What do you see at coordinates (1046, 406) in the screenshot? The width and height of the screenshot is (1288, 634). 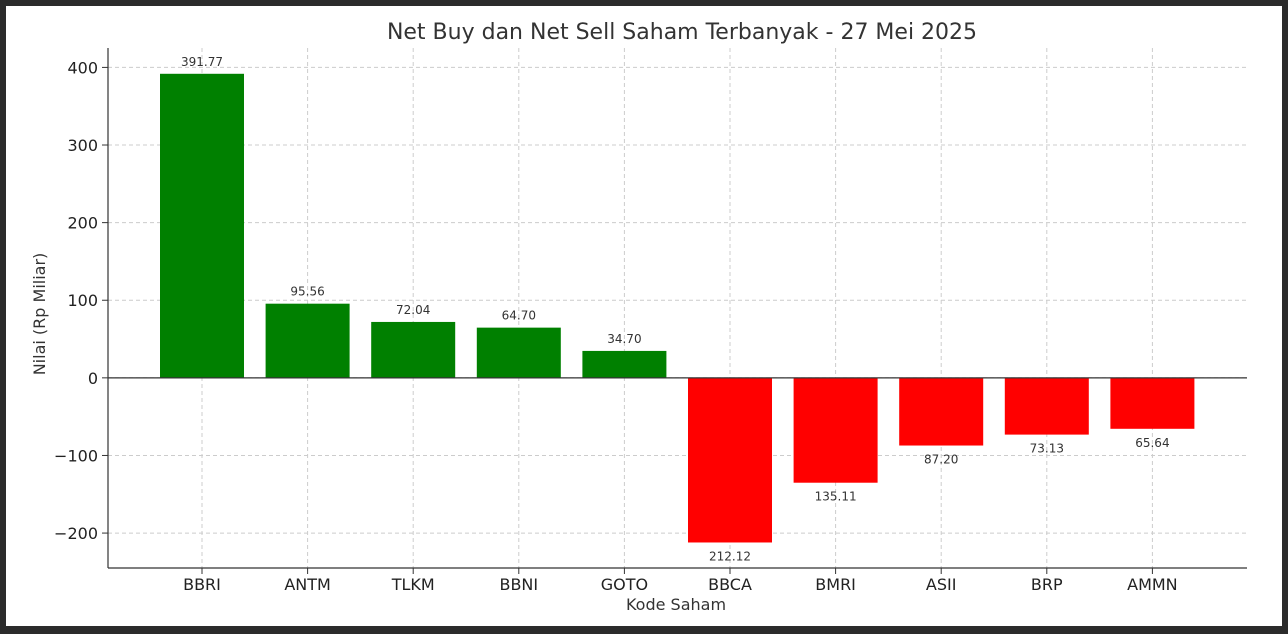 I see `bar-brp` at bounding box center [1046, 406].